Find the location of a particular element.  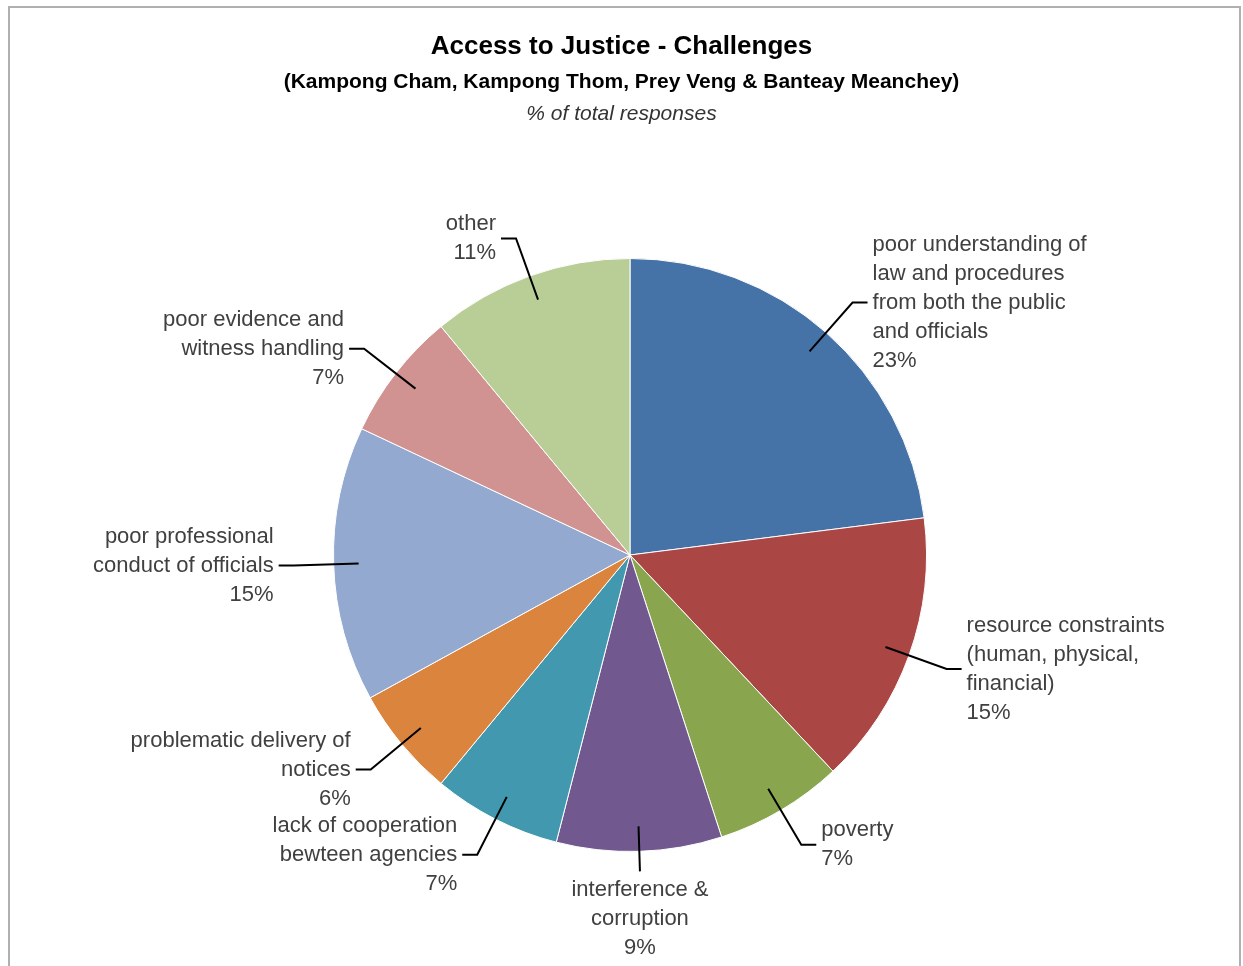

data-label: 6% is located at coordinates (334, 797).